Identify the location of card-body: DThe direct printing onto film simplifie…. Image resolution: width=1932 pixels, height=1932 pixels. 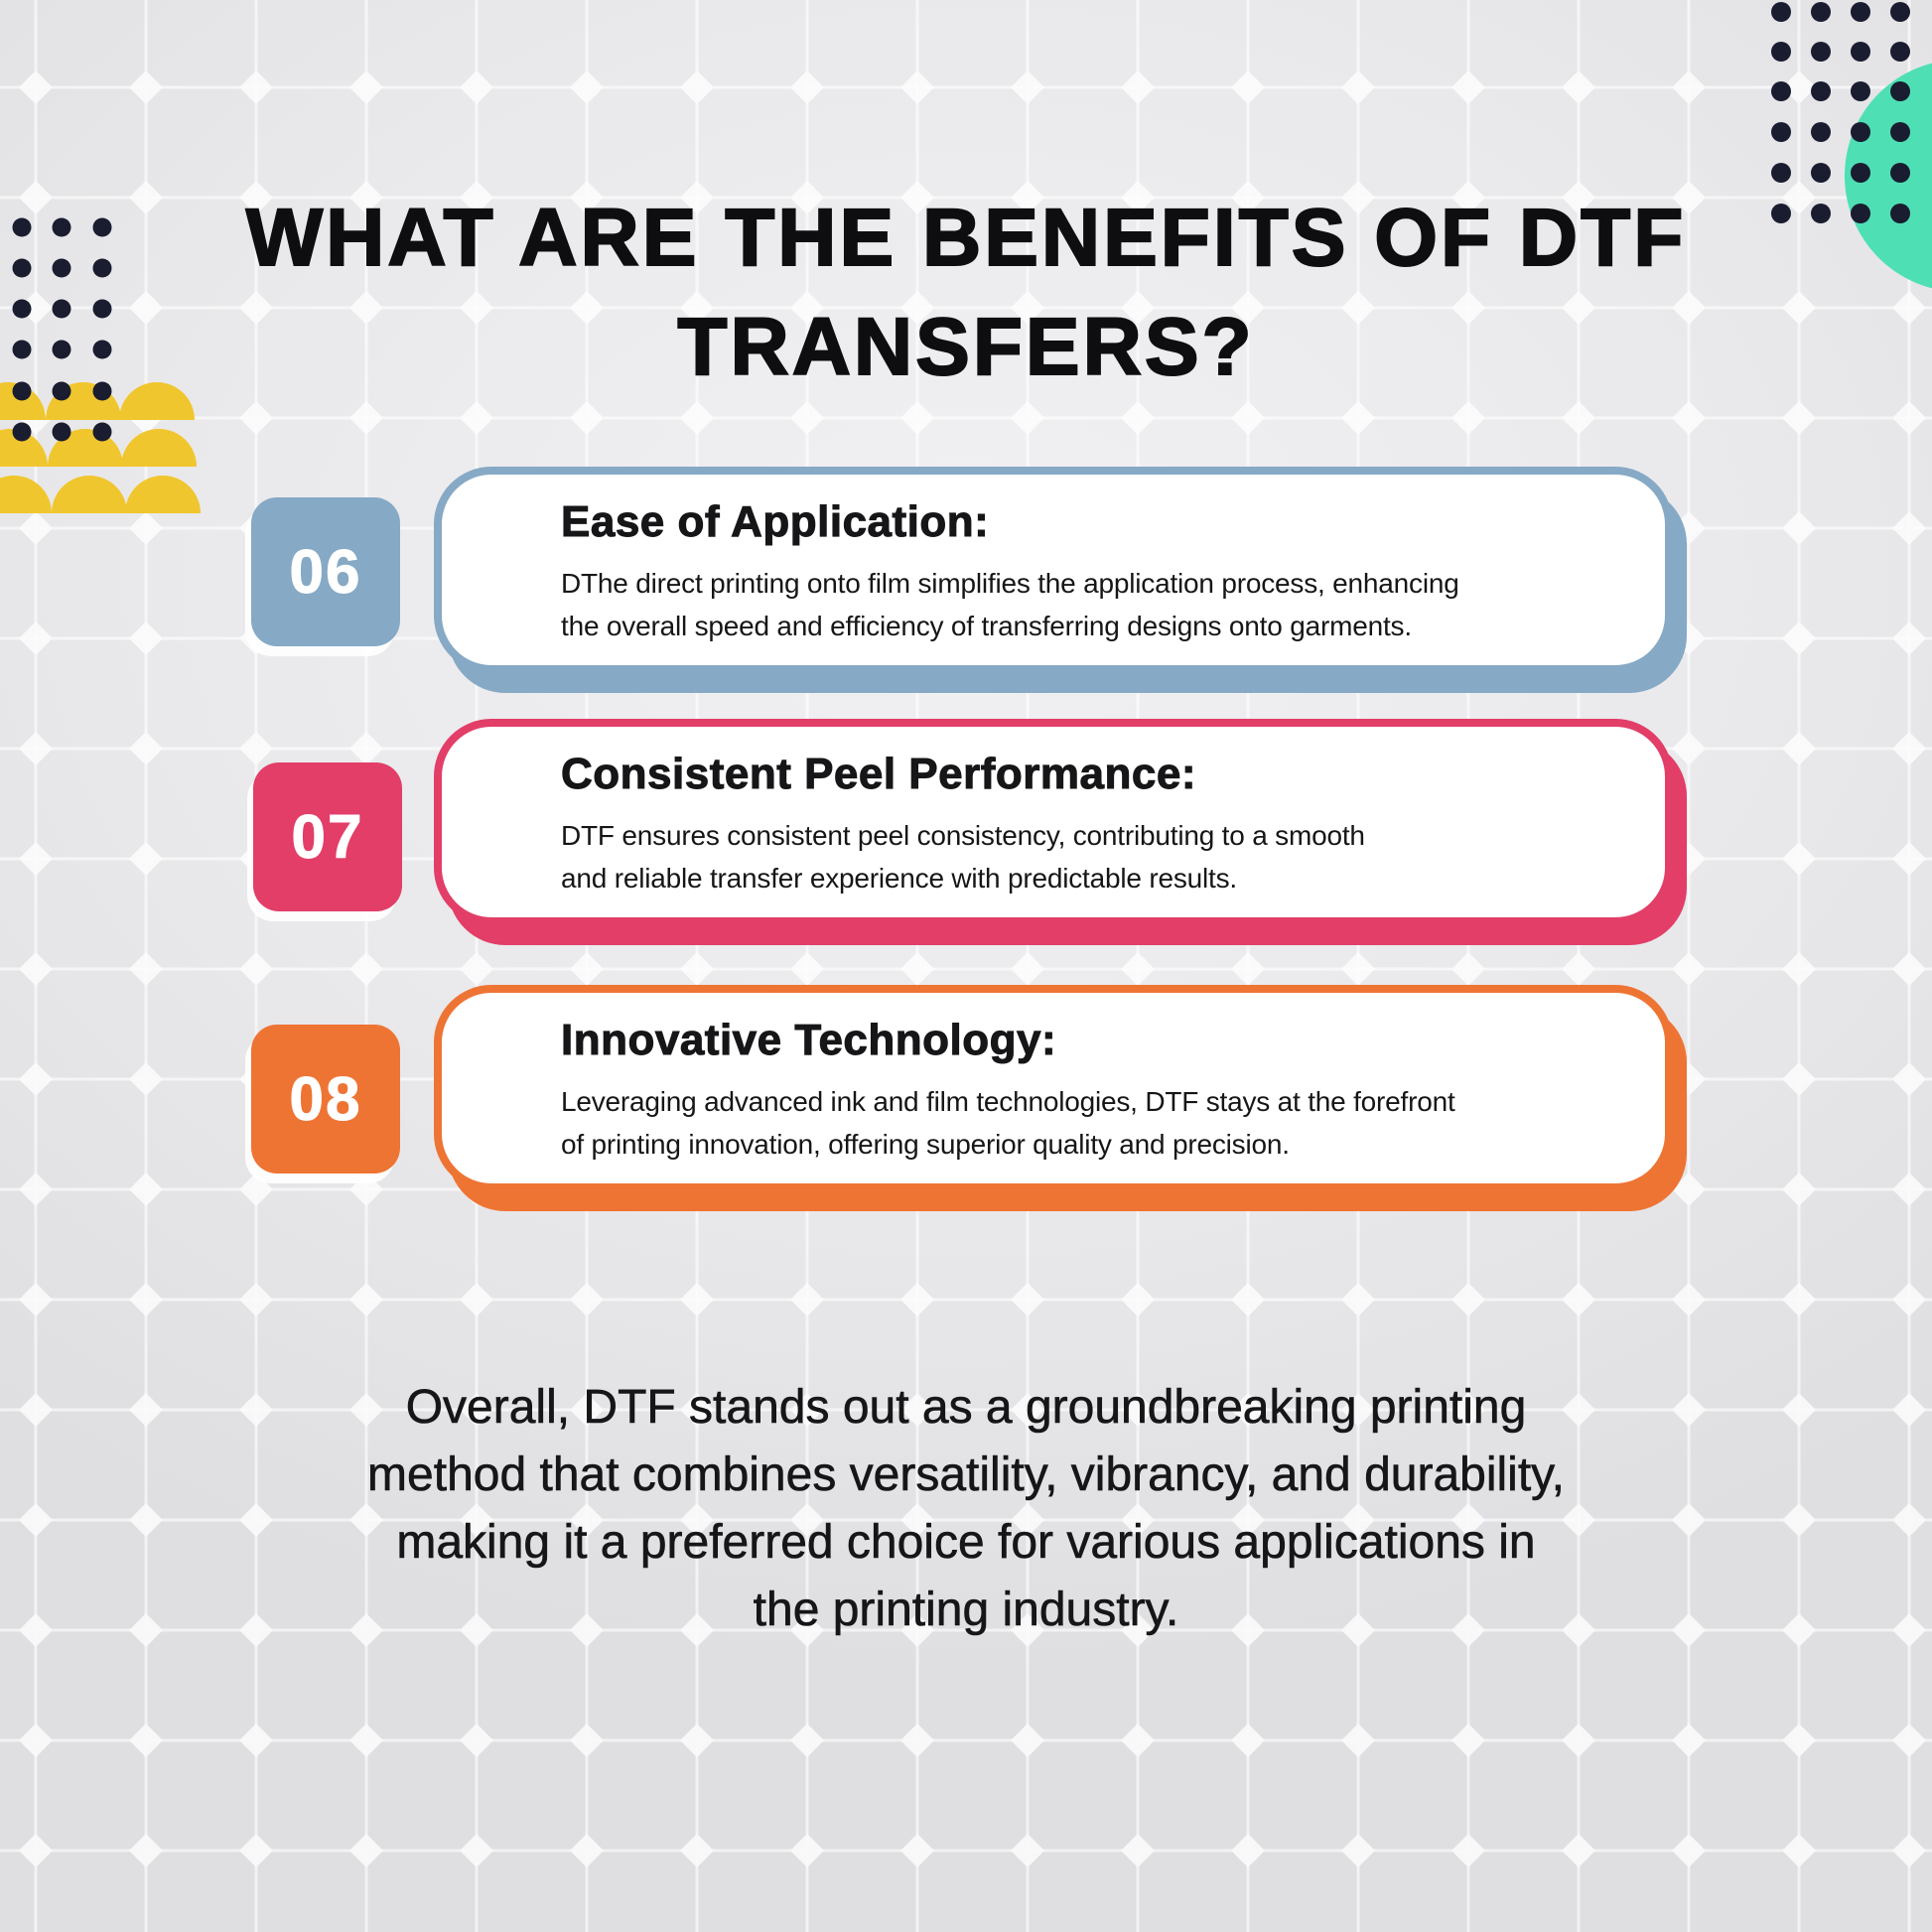
(1010, 605).